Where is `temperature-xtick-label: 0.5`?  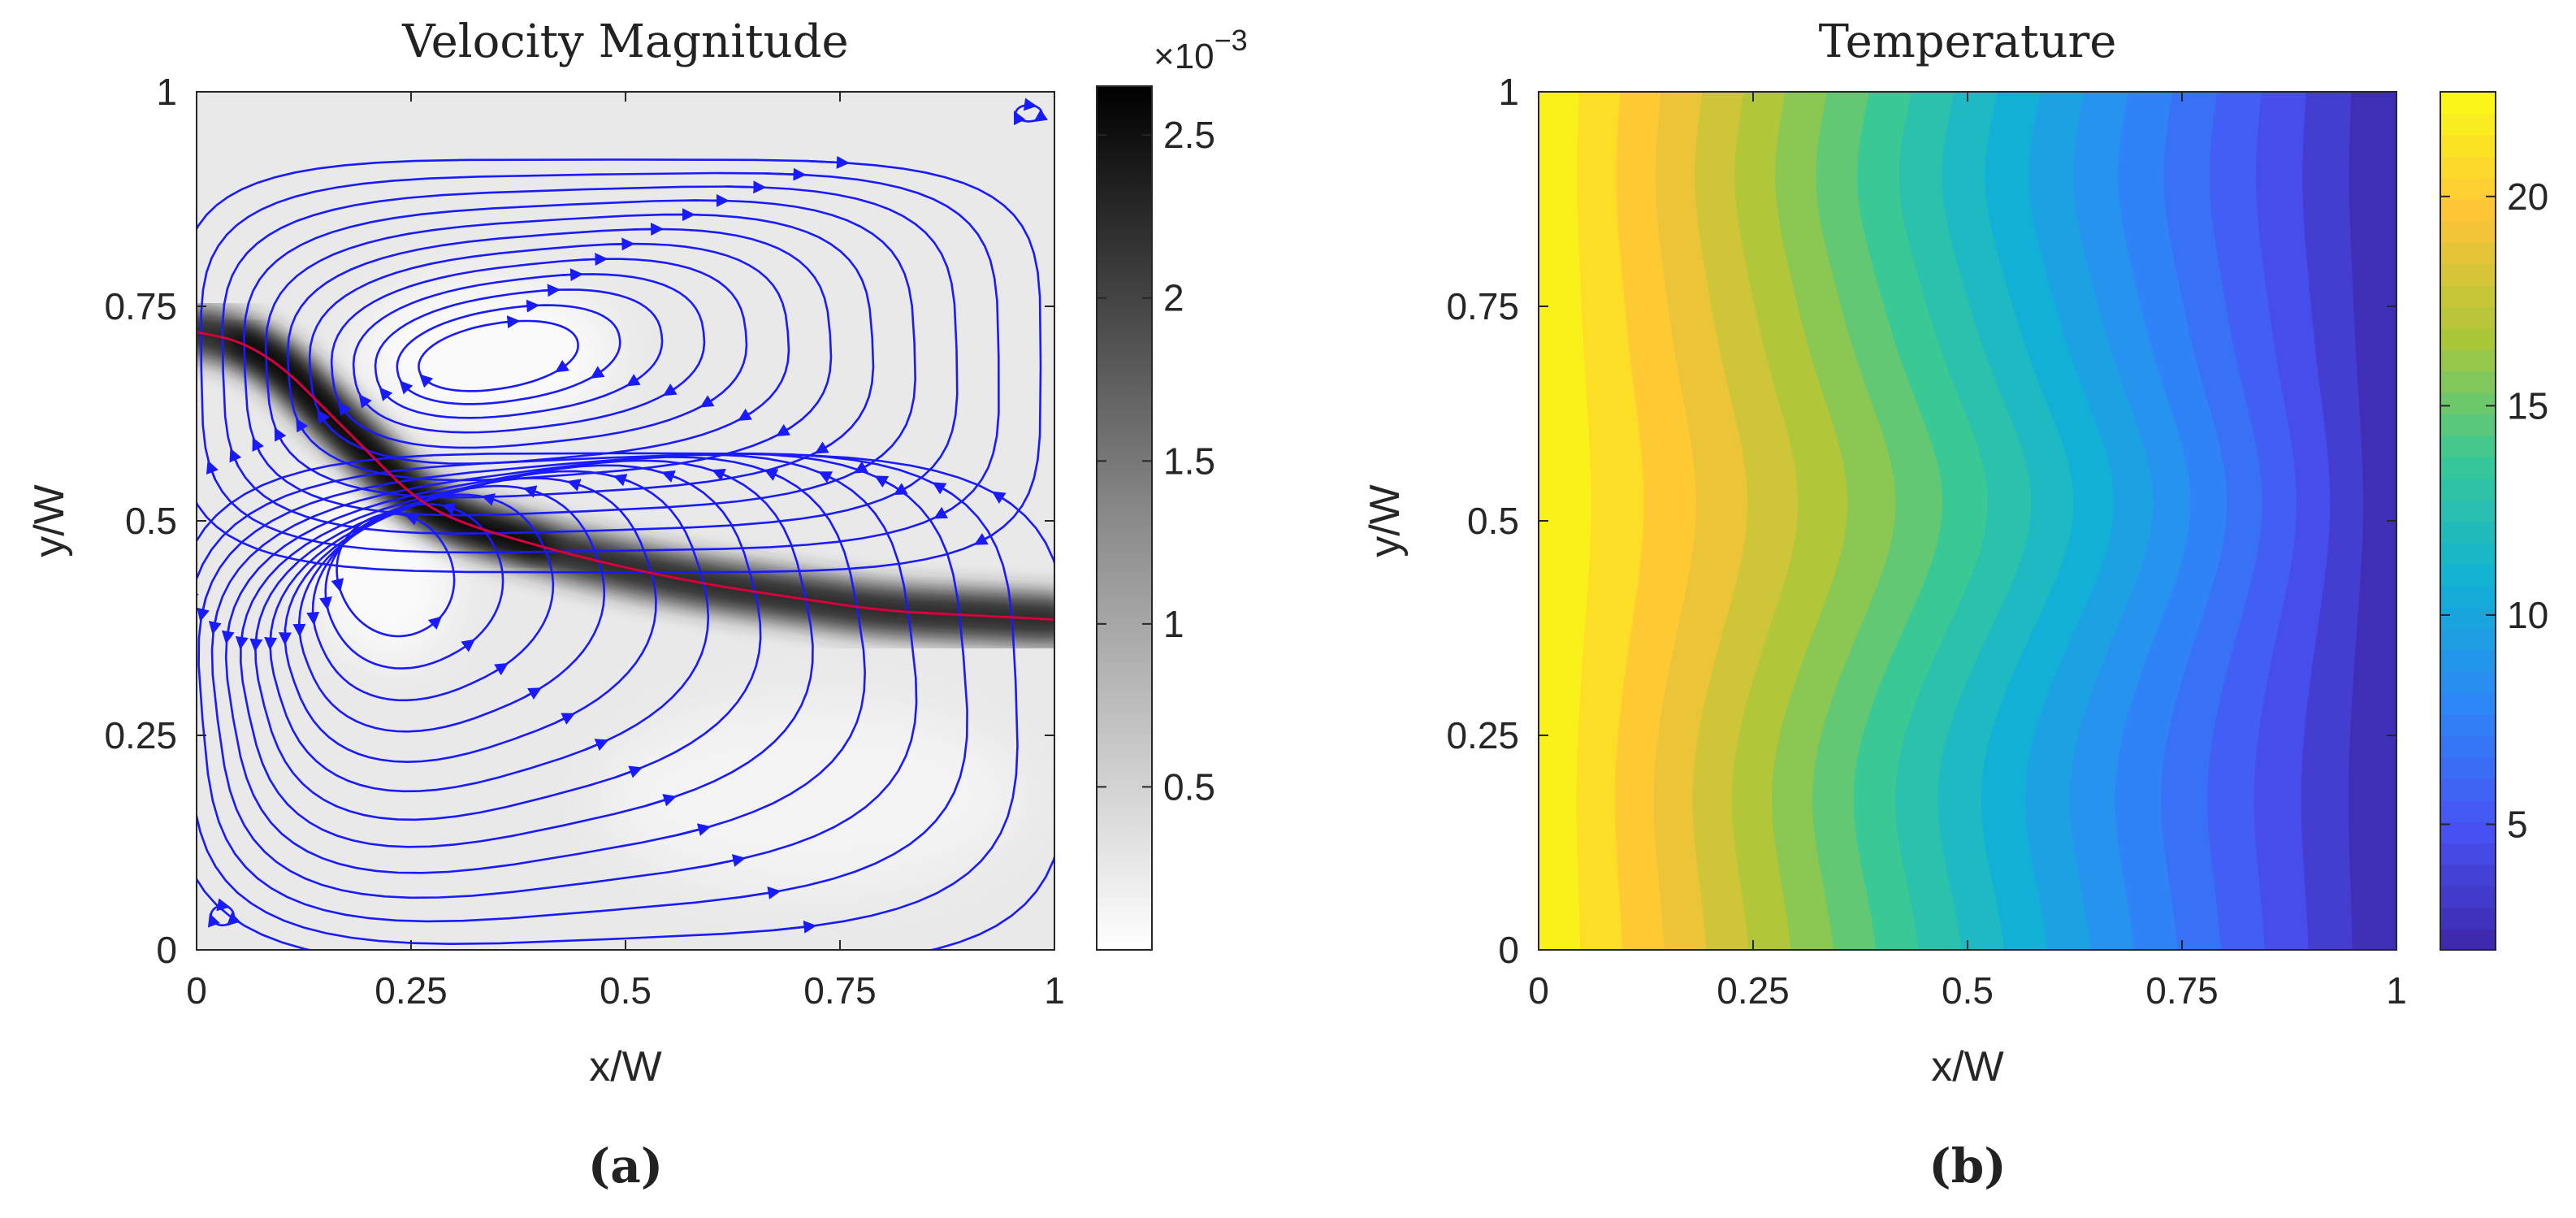
temperature-xtick-label: 0.5 is located at coordinates (1968, 991).